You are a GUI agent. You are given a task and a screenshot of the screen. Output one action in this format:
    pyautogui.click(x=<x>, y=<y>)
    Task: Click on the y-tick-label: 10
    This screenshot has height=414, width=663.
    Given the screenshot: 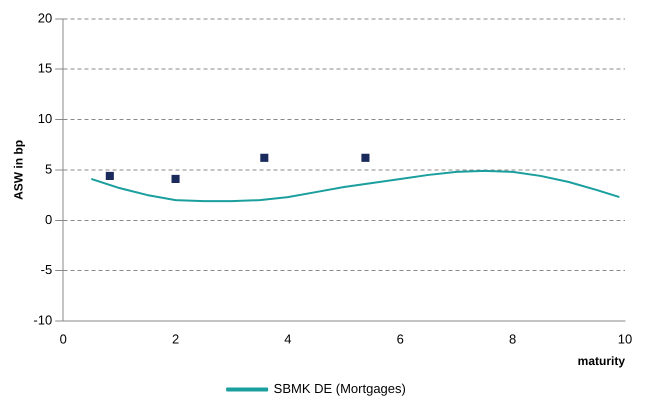 What is the action you would take?
    pyautogui.click(x=45, y=118)
    